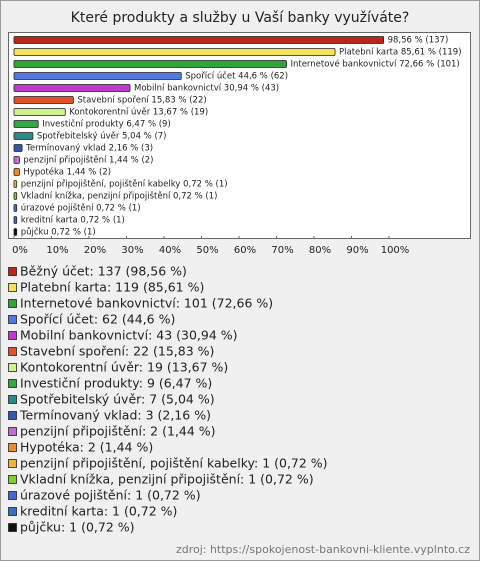  What do you see at coordinates (97, 319) in the screenshot?
I see `legend-label: Spořící účet: 62 (44,6 %)` at bounding box center [97, 319].